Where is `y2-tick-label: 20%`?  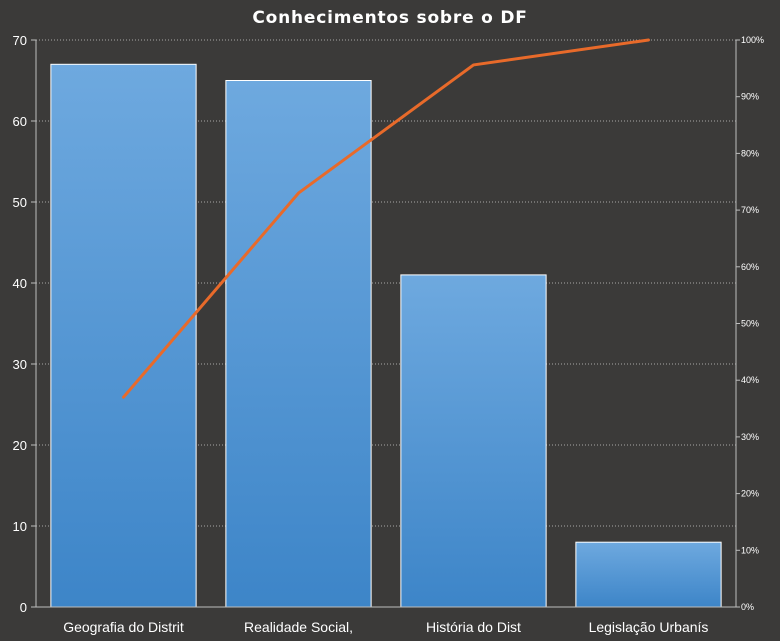
y2-tick-label: 20% is located at coordinates (750, 494).